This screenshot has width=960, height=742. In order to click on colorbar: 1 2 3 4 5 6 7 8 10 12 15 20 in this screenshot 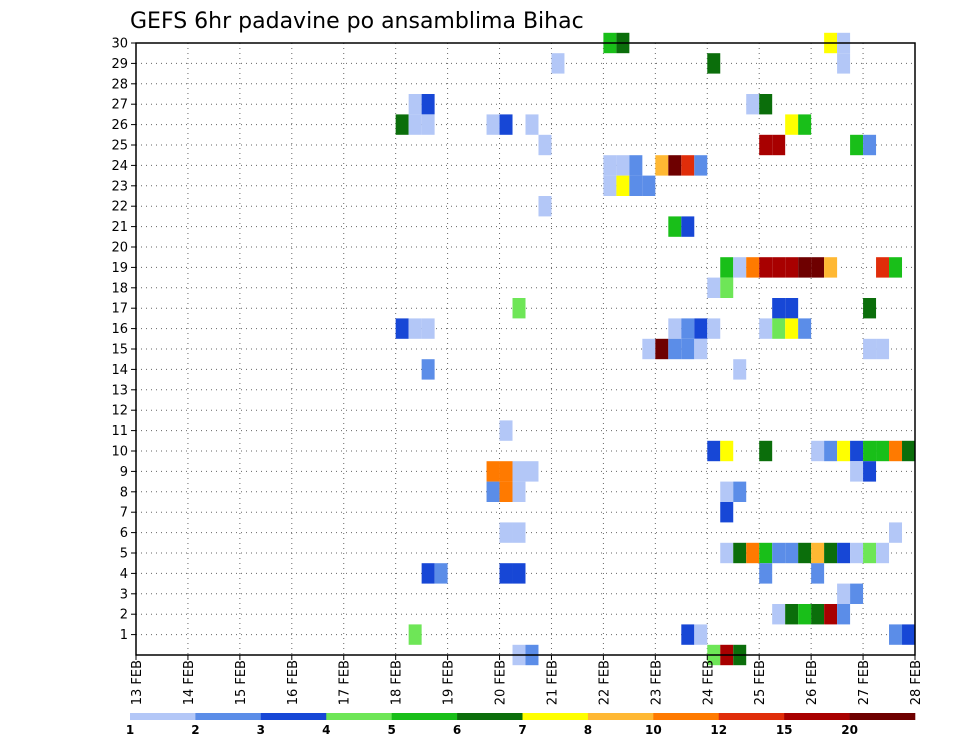, I will do `click(521, 725)`.